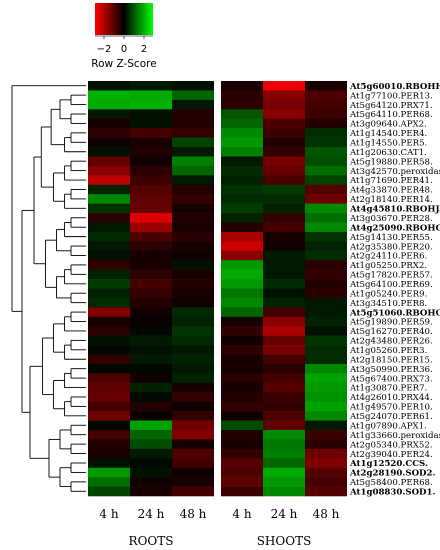 The image size is (440, 550). I want to click on gene-label: At2g18140.PER14., so click(391, 200).